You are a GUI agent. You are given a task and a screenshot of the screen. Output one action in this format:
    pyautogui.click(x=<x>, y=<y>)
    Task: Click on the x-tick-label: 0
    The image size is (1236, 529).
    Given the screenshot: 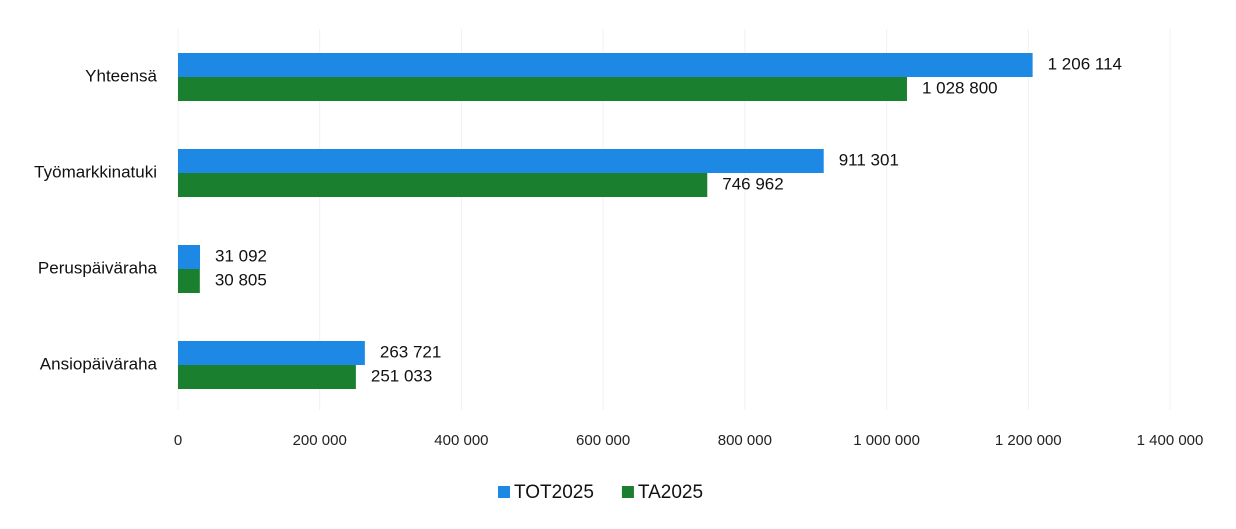 What is the action you would take?
    pyautogui.click(x=178, y=440)
    